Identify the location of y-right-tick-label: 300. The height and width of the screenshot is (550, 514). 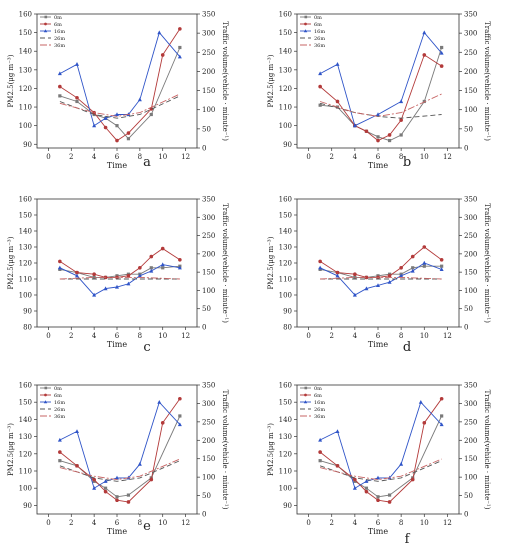
(470, 404).